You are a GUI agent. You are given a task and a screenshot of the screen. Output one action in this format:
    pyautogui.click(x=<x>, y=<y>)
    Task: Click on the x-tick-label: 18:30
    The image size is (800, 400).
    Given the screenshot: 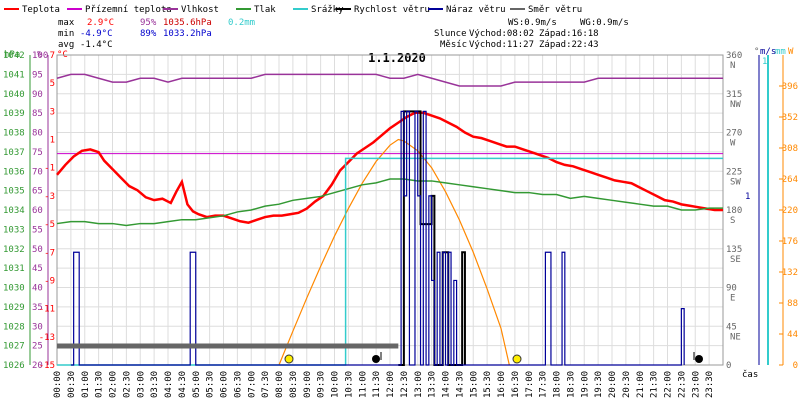 What is the action you would take?
    pyautogui.click(x=571, y=384)
    